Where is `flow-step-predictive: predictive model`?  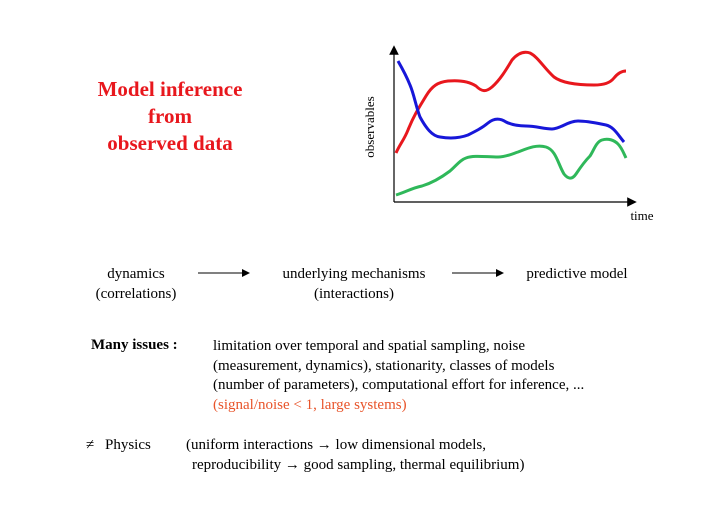 flow-step-predictive: predictive model is located at coordinates (577, 274).